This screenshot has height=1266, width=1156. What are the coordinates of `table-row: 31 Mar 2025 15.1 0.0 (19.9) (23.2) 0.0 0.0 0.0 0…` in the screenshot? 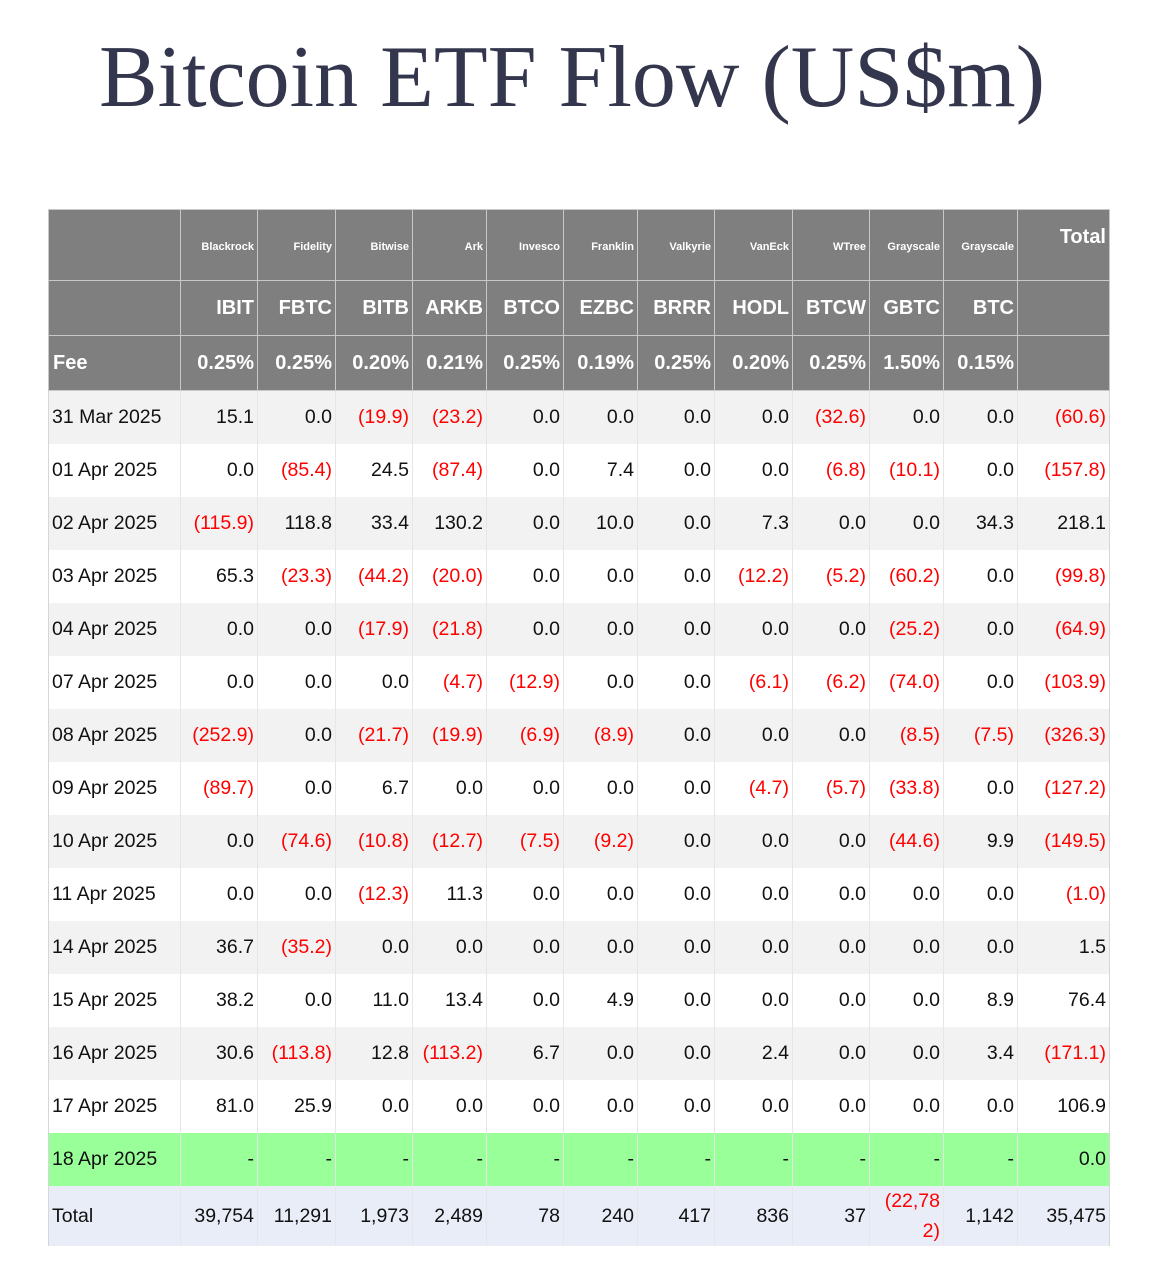 It's located at (579, 417).